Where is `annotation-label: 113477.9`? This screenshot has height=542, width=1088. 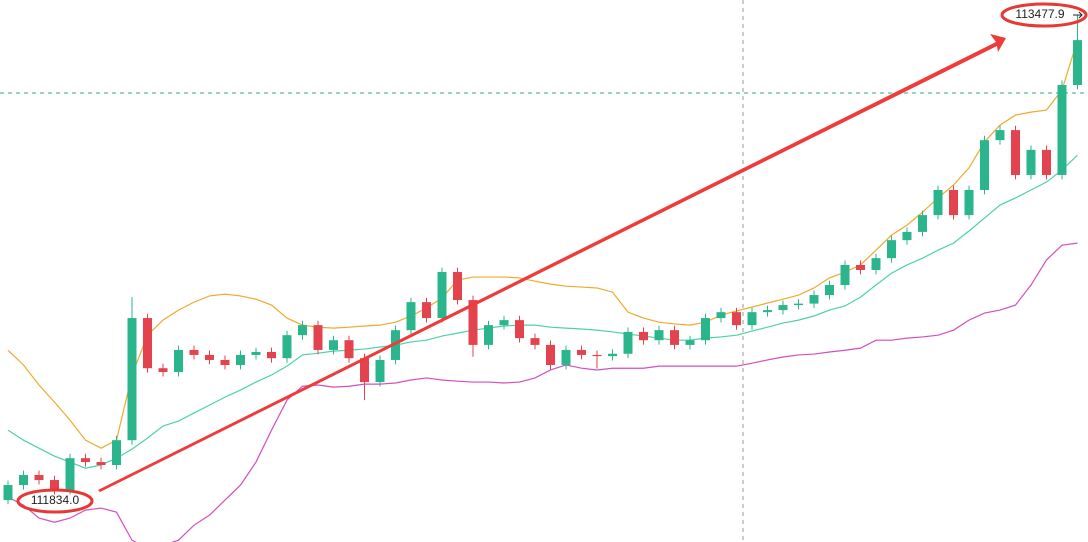 annotation-label: 113477.9 is located at coordinates (1039, 14).